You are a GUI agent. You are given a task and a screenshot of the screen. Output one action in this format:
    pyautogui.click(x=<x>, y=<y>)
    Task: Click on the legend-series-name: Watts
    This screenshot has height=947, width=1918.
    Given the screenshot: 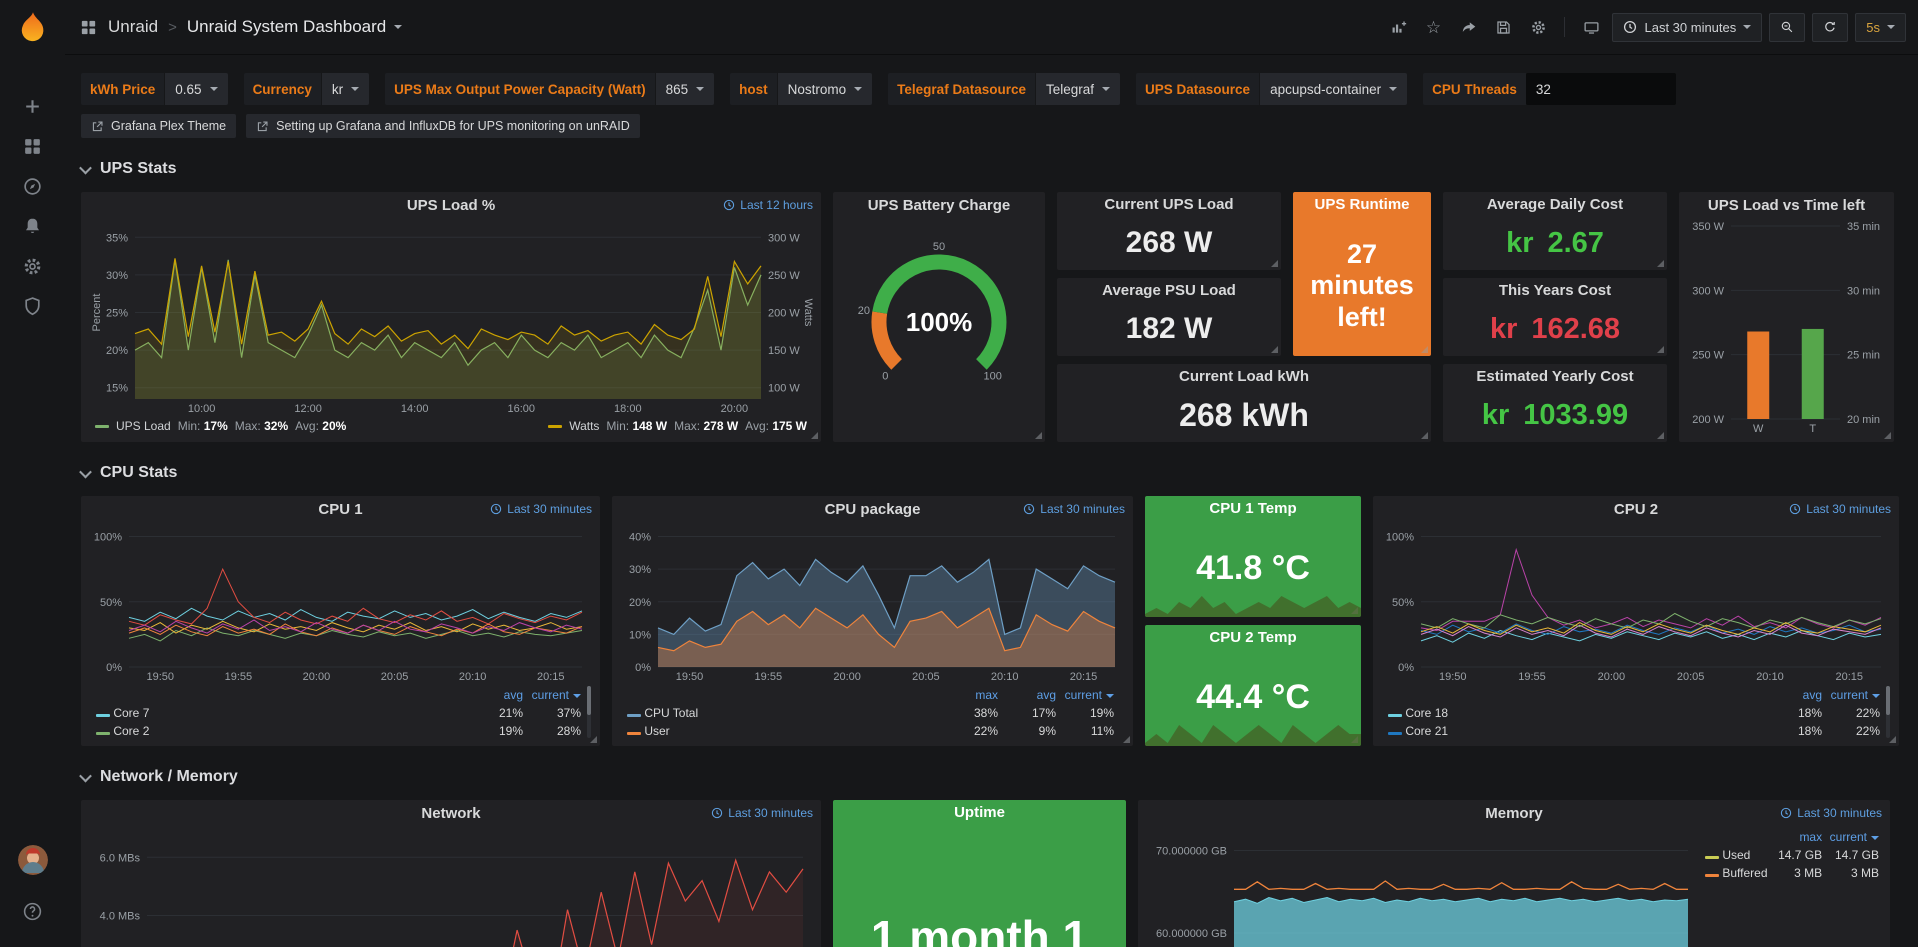 What is the action you would take?
    pyautogui.click(x=584, y=426)
    